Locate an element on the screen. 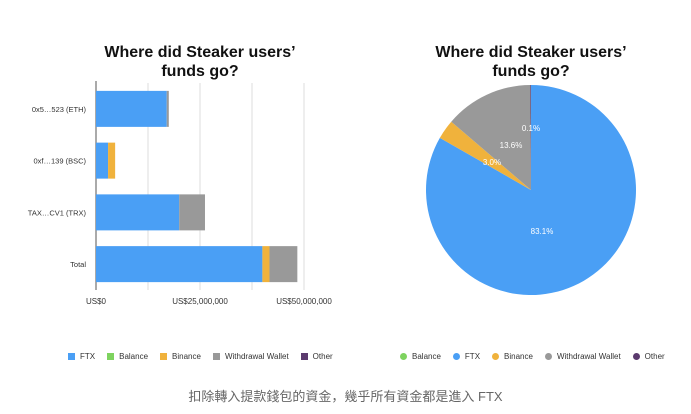  pie-slice-other is located at coordinates (530, 137).